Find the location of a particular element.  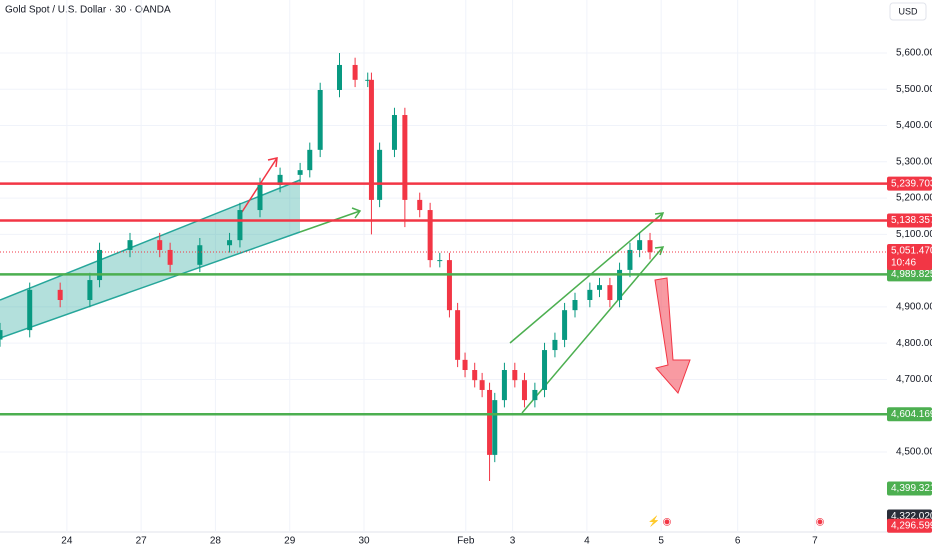

x-tick-label: 5 is located at coordinates (661, 541).